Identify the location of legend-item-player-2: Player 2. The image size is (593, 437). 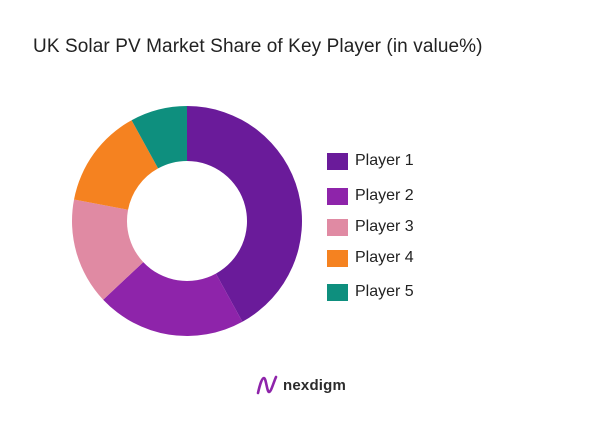
(370, 196).